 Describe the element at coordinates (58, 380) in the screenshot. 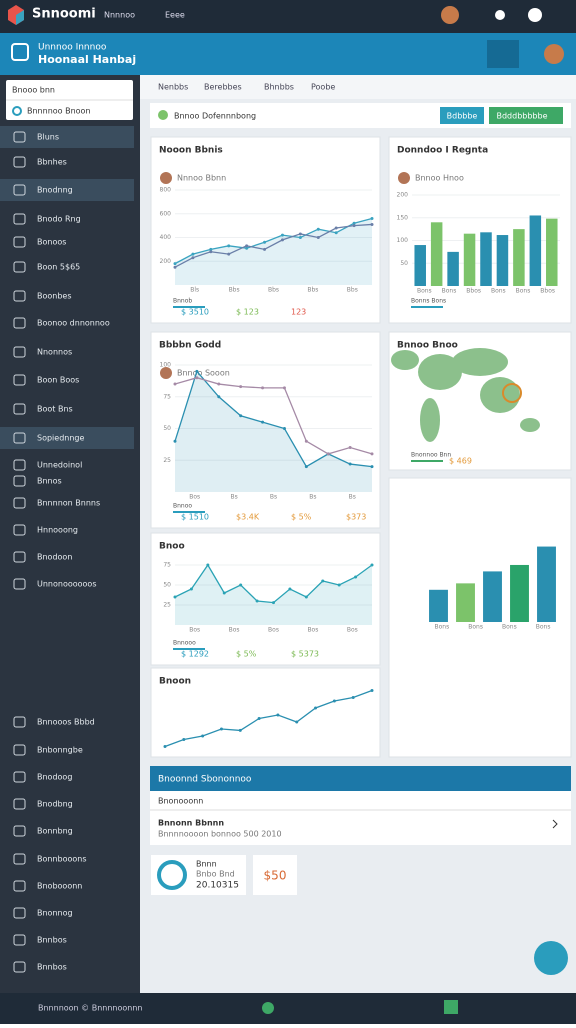

I see `menu-item: Boon Boos` at that location.